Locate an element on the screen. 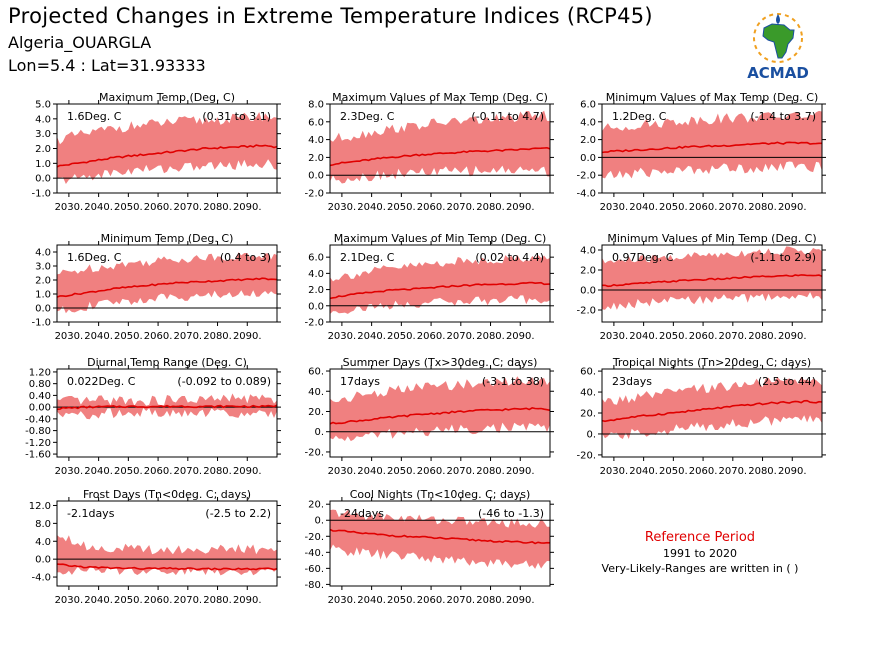 Image resolution: width=879 pixels, height=659 pixels. africa-map-icon is located at coordinates (778, 41).